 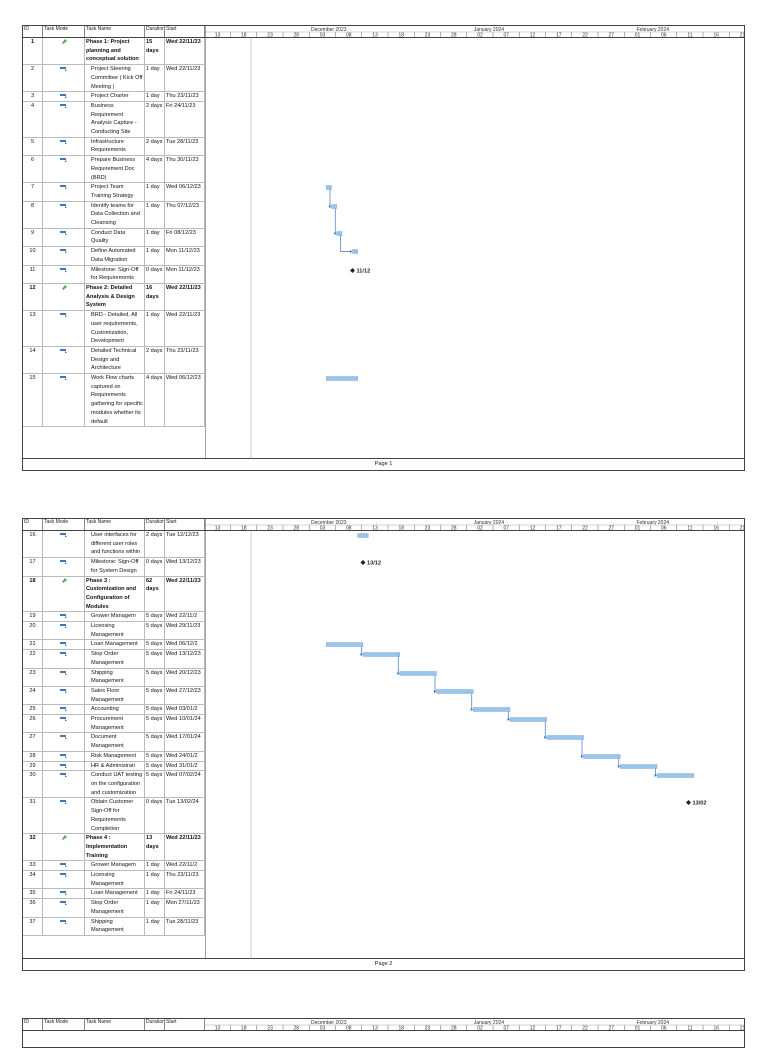 I want to click on day-label: 08, so click(x=349, y=1027).